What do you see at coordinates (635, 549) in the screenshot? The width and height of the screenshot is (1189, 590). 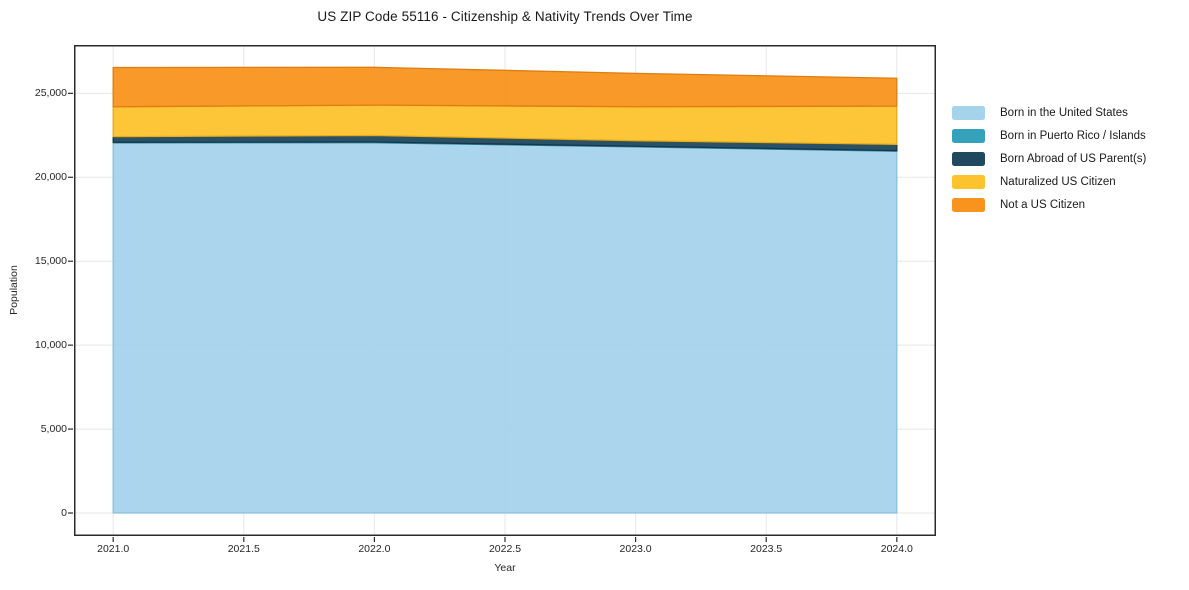 I see `x-tick-label: 2023.0` at bounding box center [635, 549].